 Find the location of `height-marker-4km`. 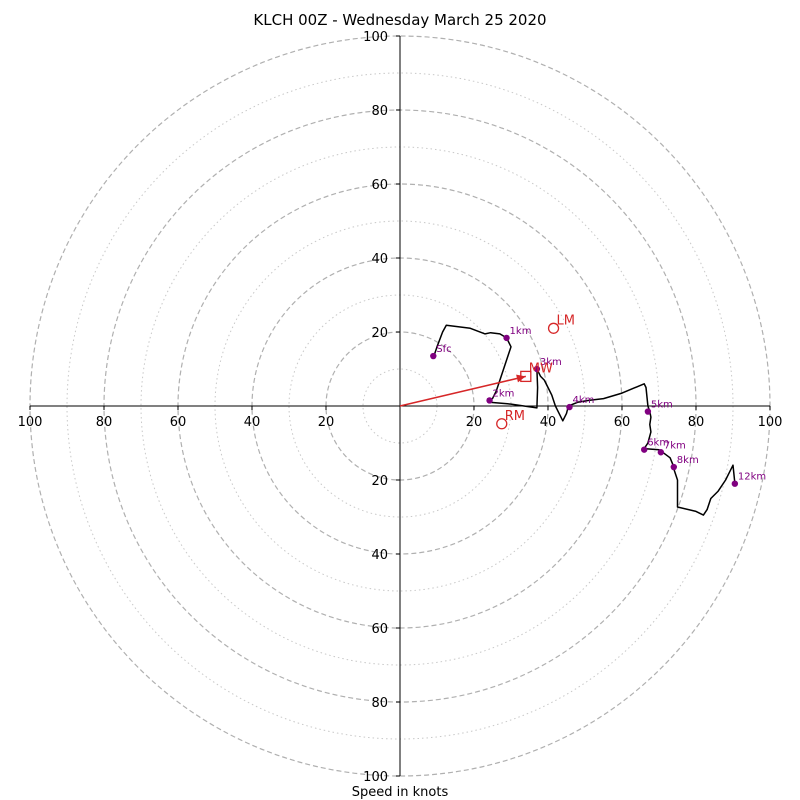

height-marker-4km is located at coordinates (569, 407).